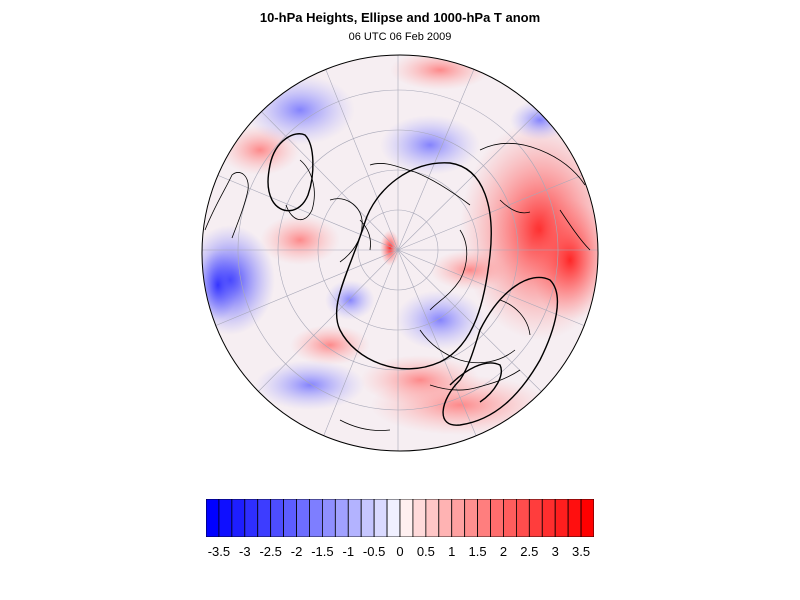  What do you see at coordinates (245, 551) in the screenshot?
I see `colorbar-tick-label: -3` at bounding box center [245, 551].